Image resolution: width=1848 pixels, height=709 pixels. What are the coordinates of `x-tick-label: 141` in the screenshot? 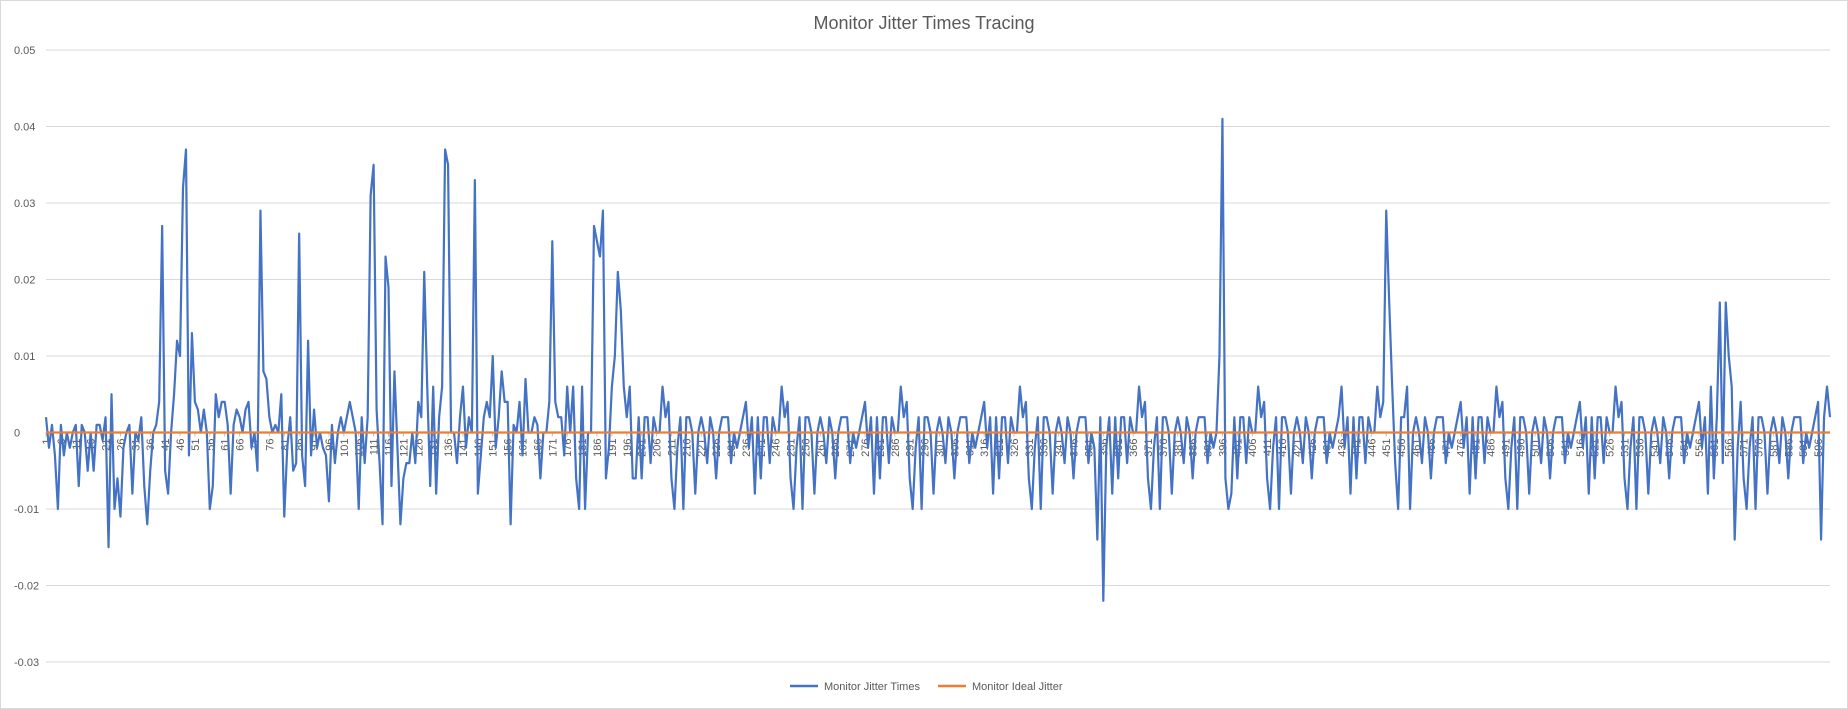 It's located at (464, 448).